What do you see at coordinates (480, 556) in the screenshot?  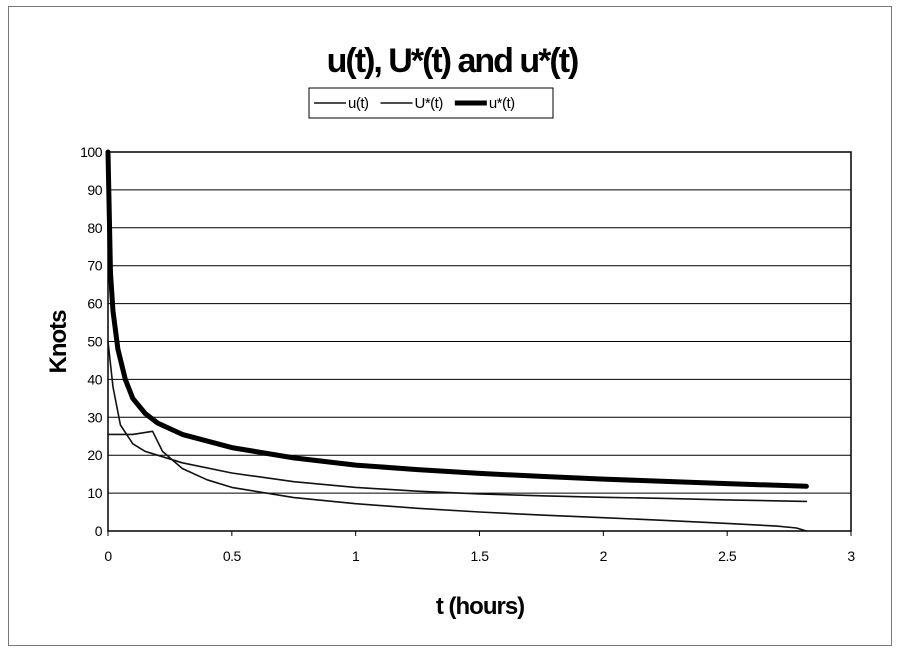 I see `x-tick-label: 1.5` at bounding box center [480, 556].